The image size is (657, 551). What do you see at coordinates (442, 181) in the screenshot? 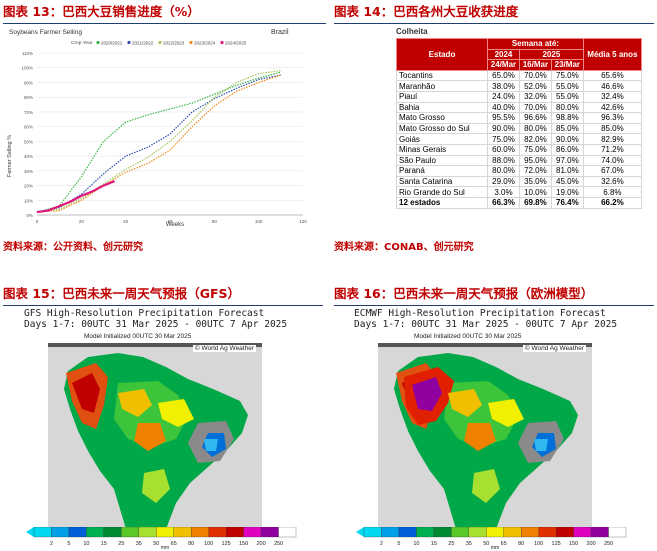
I see `table-cell: Santa Catarina` at bounding box center [442, 181].